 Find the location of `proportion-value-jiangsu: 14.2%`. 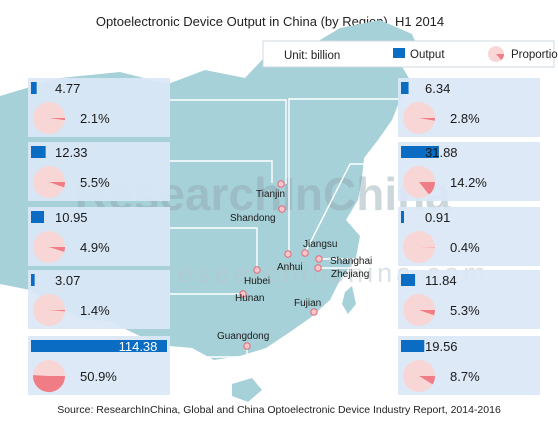

proportion-value-jiangsu: 14.2% is located at coordinates (468, 182).